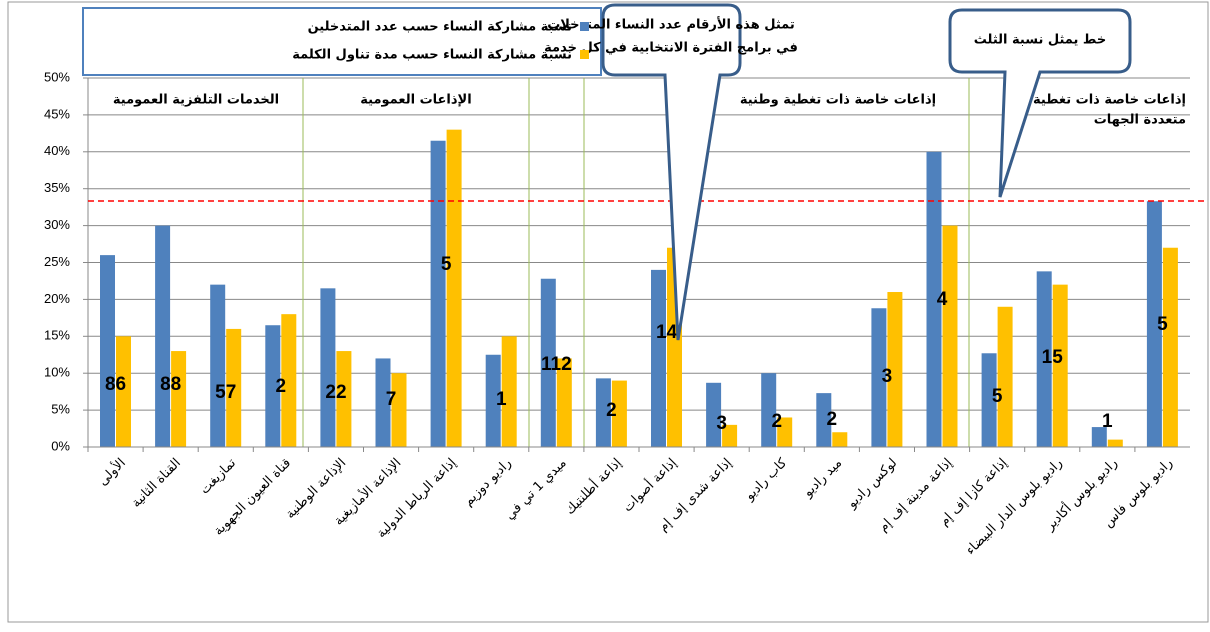 This screenshot has width=1210, height=632. Describe the element at coordinates (57, 76) in the screenshot. I see `y-tick-label: 50%` at that location.